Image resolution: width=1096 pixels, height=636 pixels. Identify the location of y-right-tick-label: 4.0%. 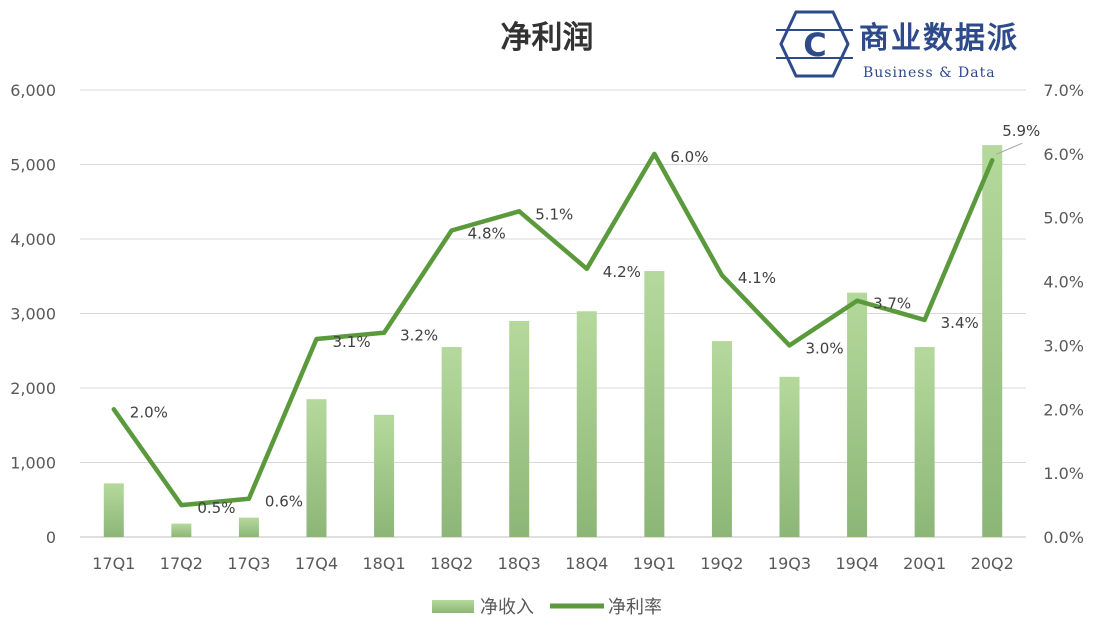
(1063, 282).